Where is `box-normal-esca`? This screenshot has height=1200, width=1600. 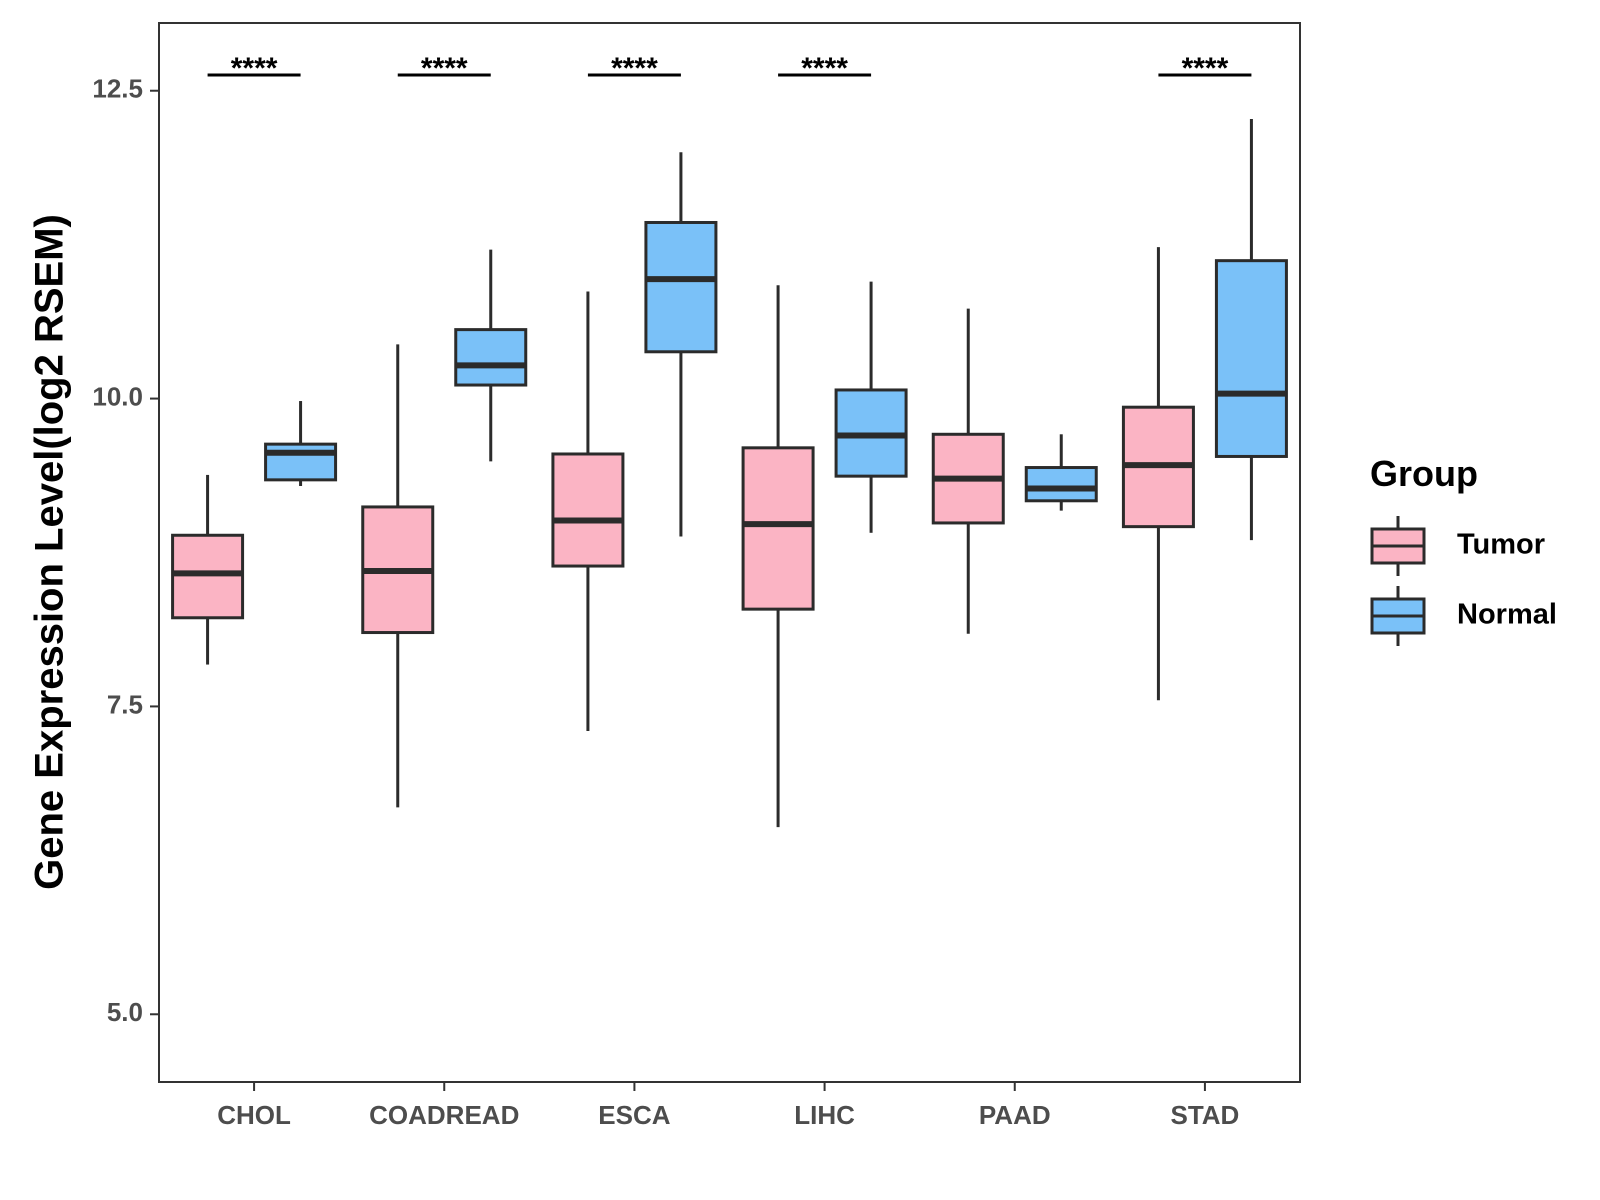
box-normal-esca is located at coordinates (681, 344).